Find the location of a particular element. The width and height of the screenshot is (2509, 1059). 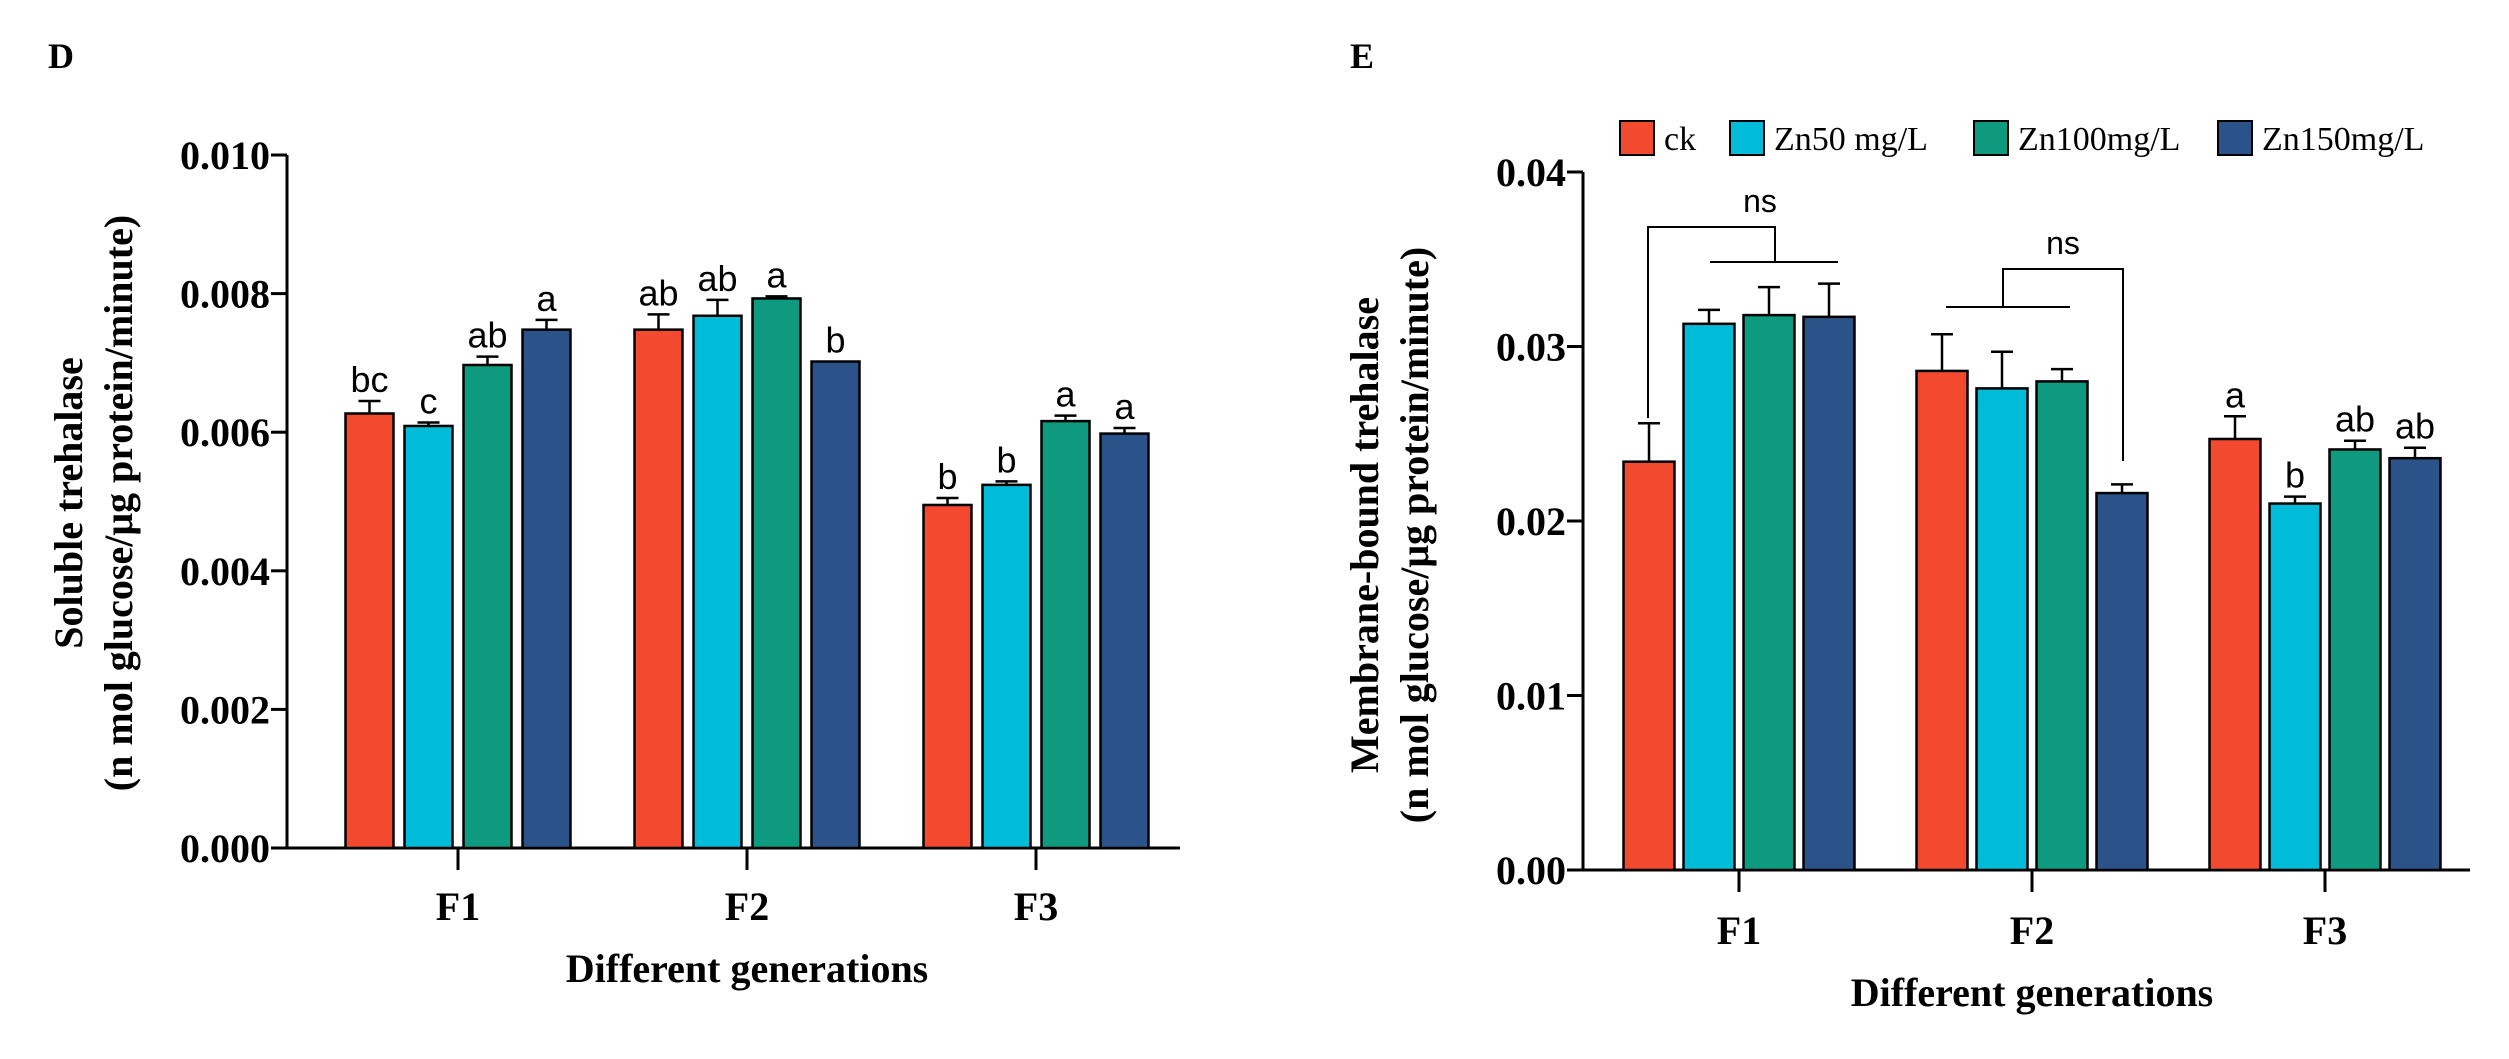

y-axis-title-line1: Soluble trehalase is located at coordinates (68, 503).